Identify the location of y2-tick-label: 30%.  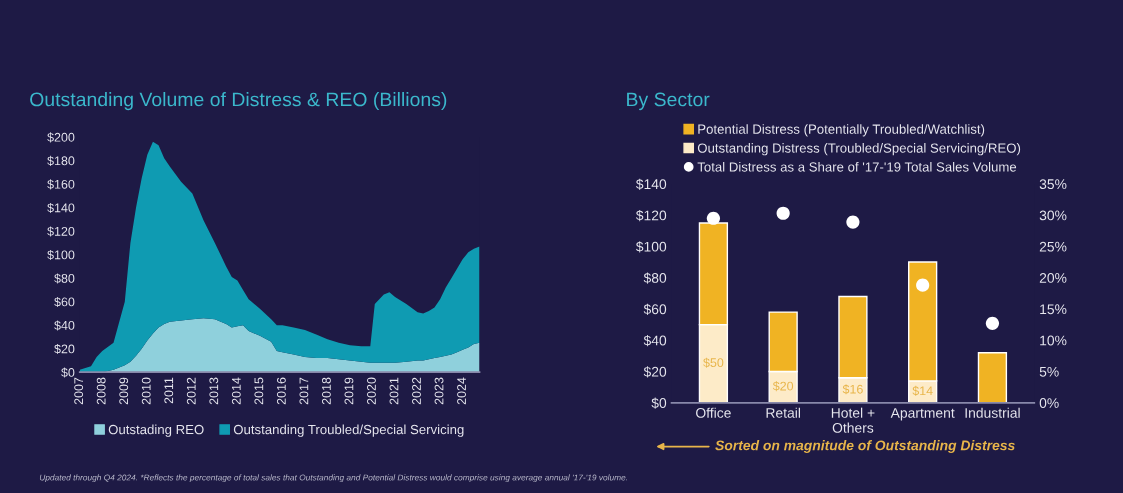
(1053, 215).